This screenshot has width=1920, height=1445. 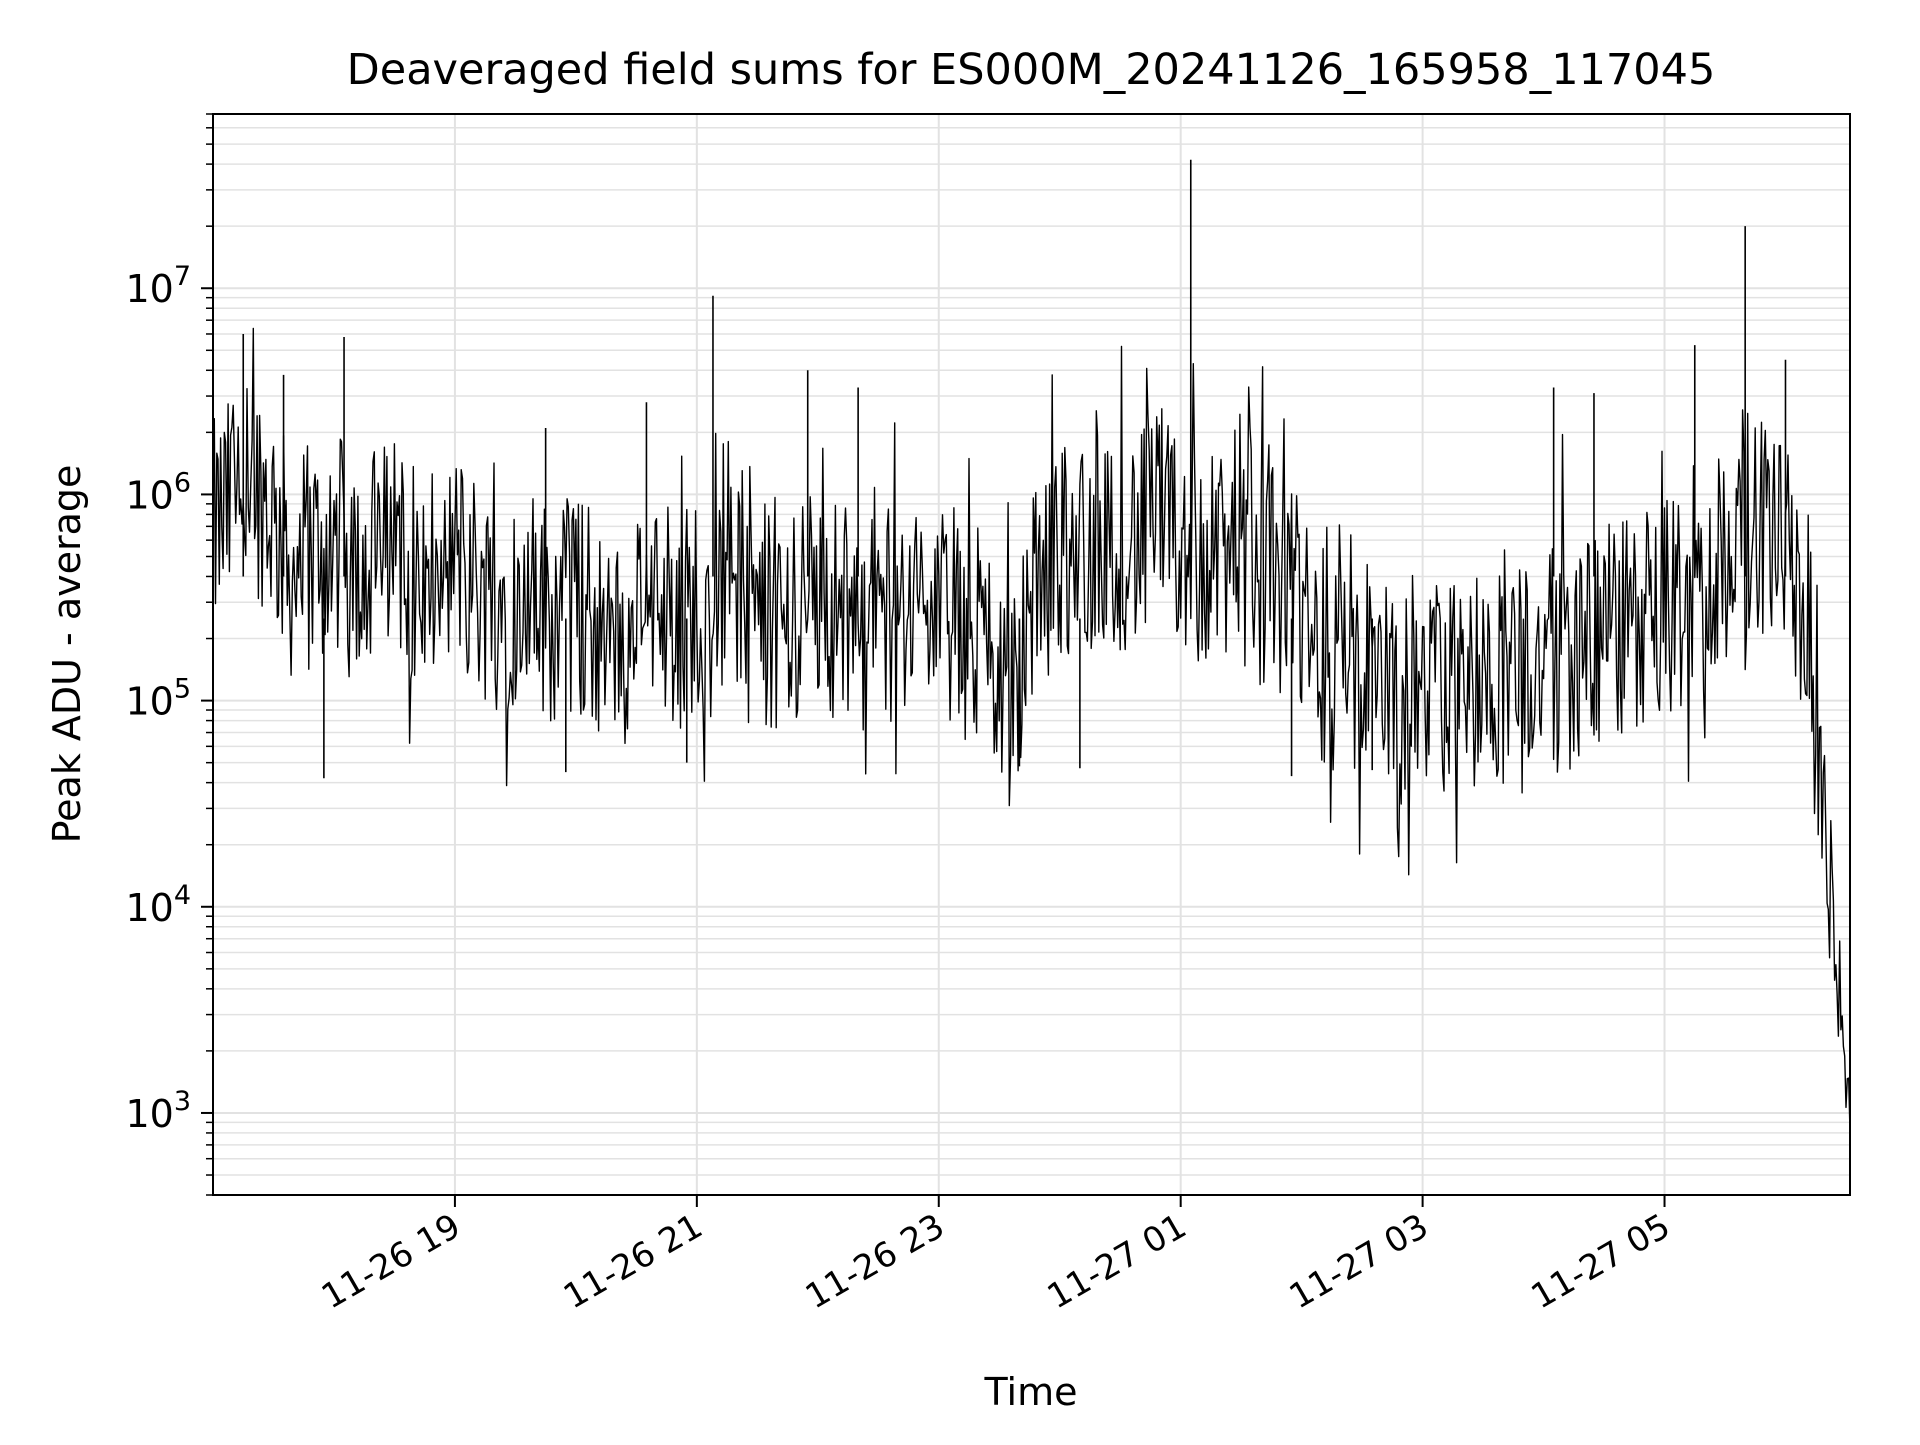 I want to click on y-tick-label: 106, so click(x=158, y=492).